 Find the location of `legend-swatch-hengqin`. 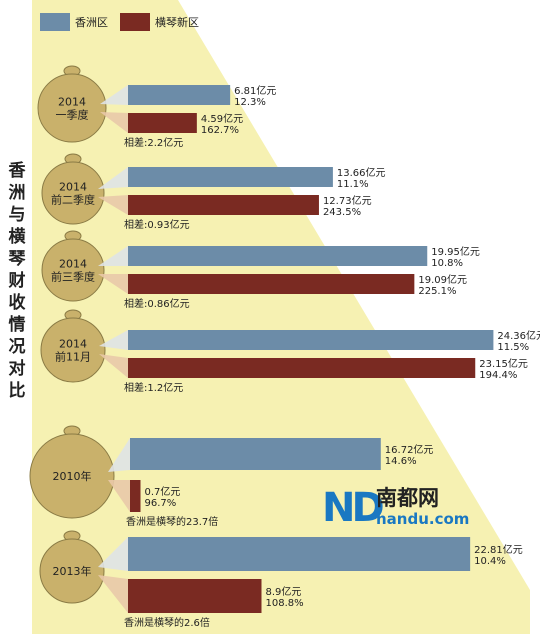

legend-swatch-hengqin is located at coordinates (135, 22).